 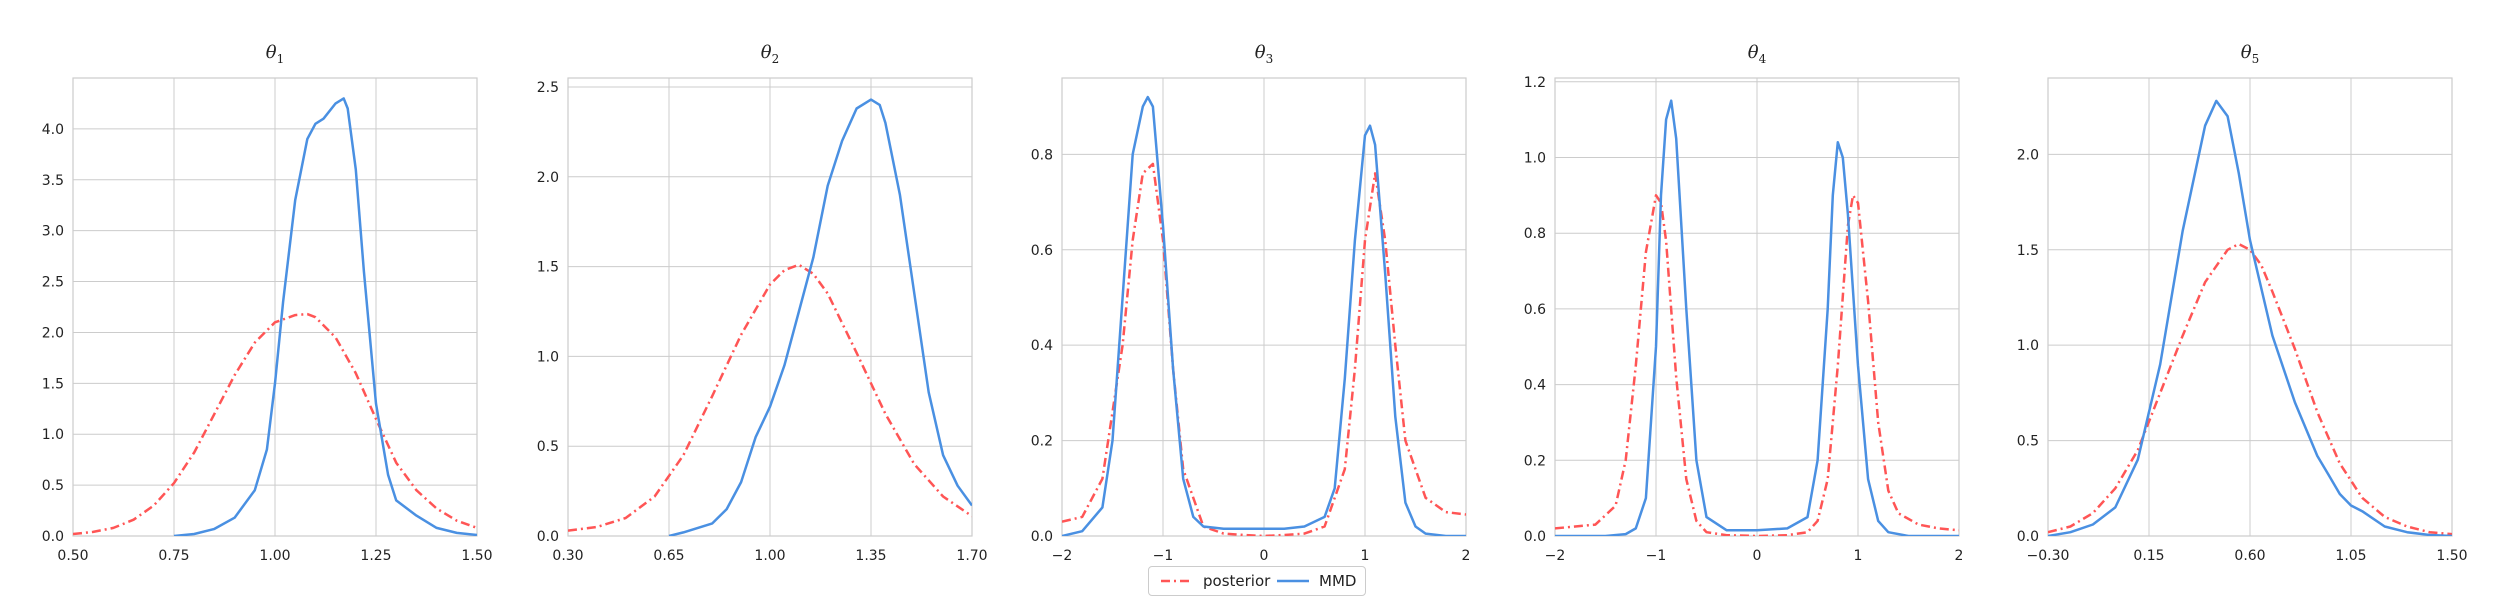 I want to click on chart-title-subscript: 4, so click(x=1763, y=59).